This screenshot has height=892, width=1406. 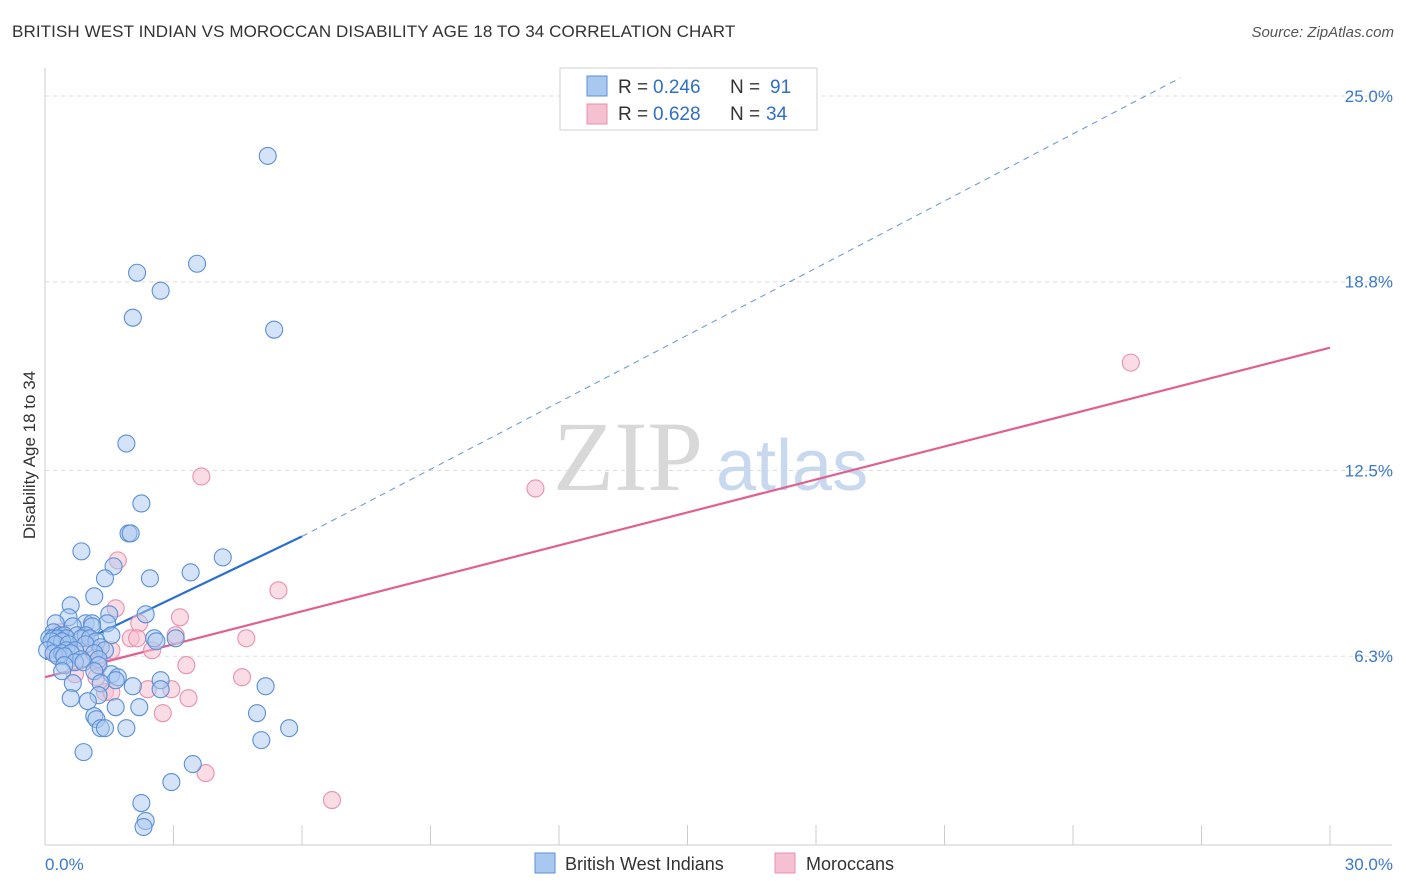 What do you see at coordinates (745, 87) in the screenshot?
I see `legend-n-label-blue: N =` at bounding box center [745, 87].